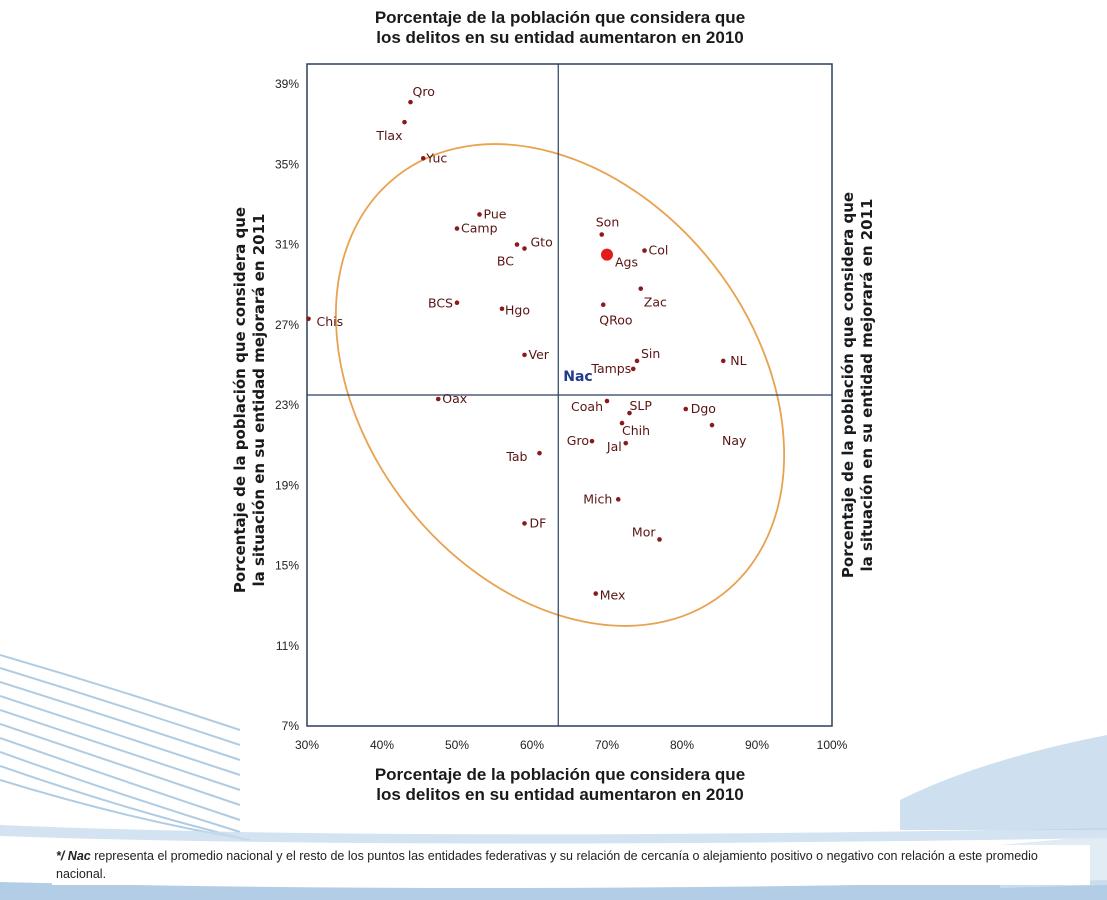 The height and width of the screenshot is (900, 1107). What do you see at coordinates (517, 244) in the screenshot?
I see `point-bc` at bounding box center [517, 244].